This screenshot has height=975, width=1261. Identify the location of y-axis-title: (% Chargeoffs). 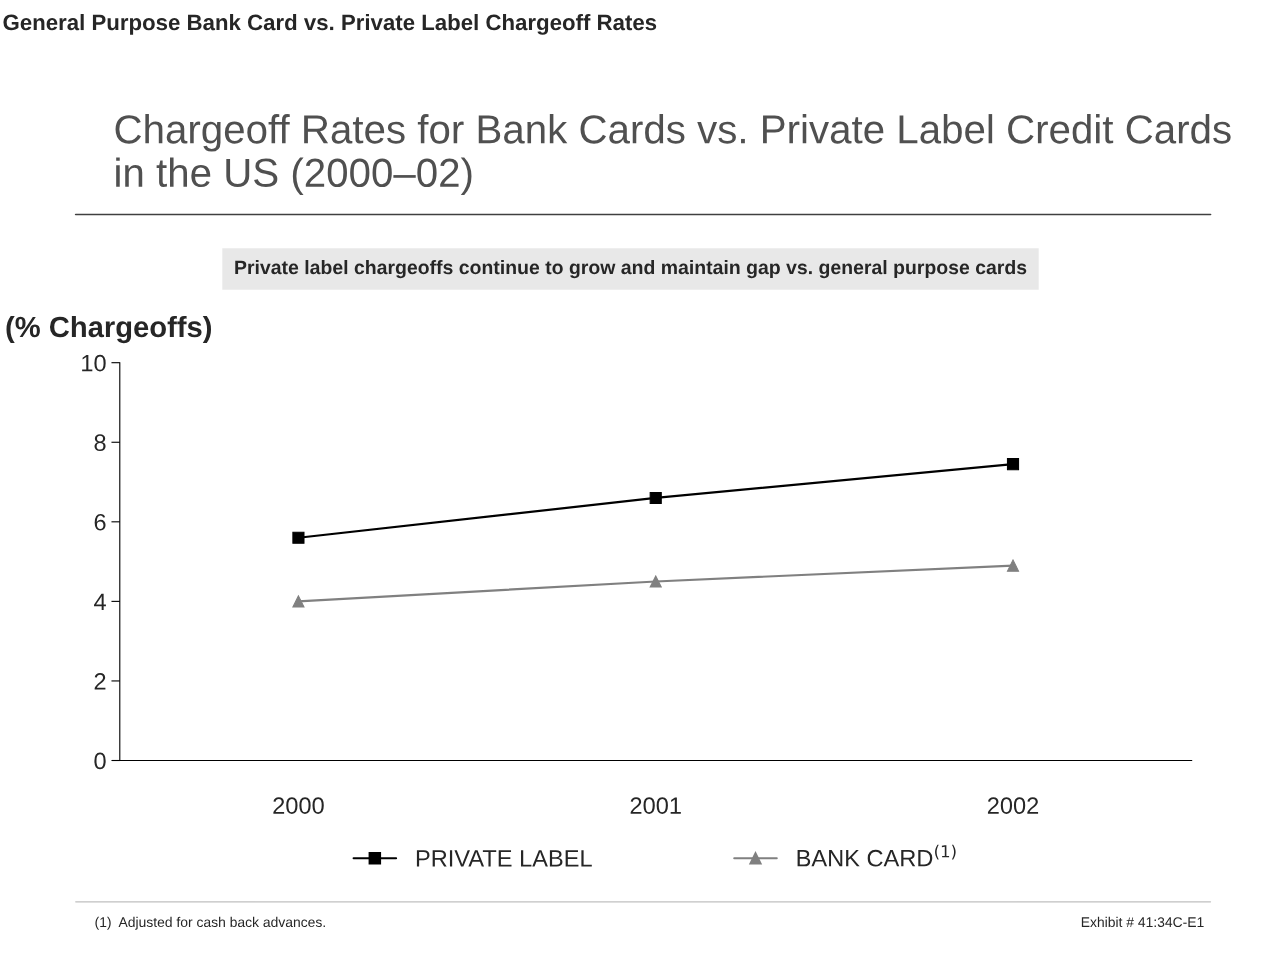
(109, 329).